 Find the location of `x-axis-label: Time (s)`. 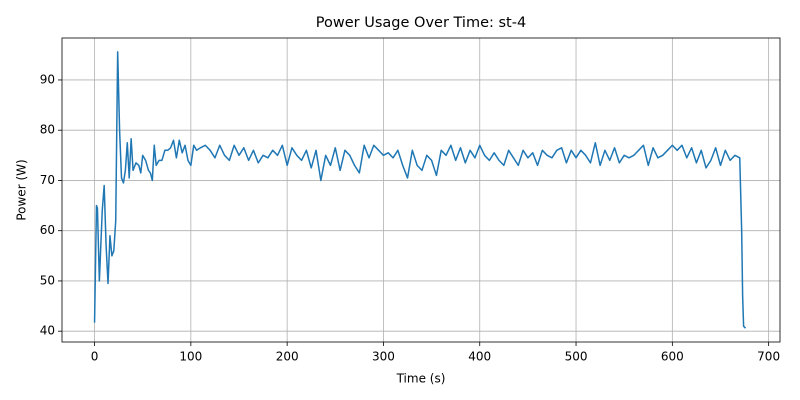

x-axis-label: Time (s) is located at coordinates (421, 379).